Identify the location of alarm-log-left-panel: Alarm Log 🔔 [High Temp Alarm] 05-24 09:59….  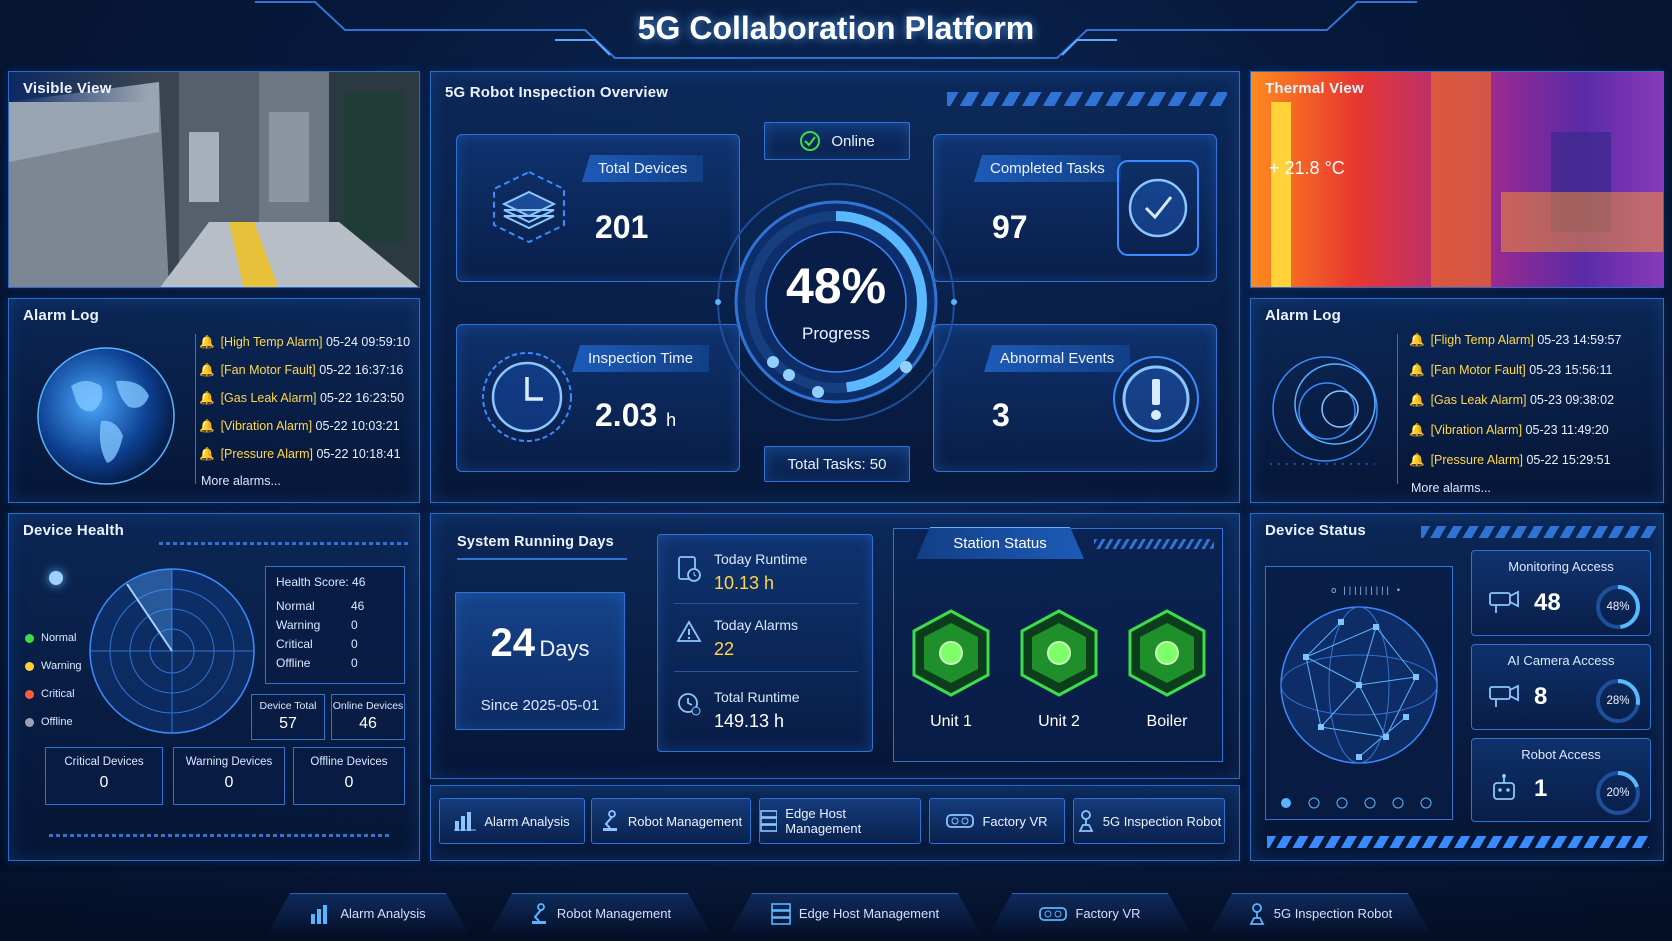
(214, 400).